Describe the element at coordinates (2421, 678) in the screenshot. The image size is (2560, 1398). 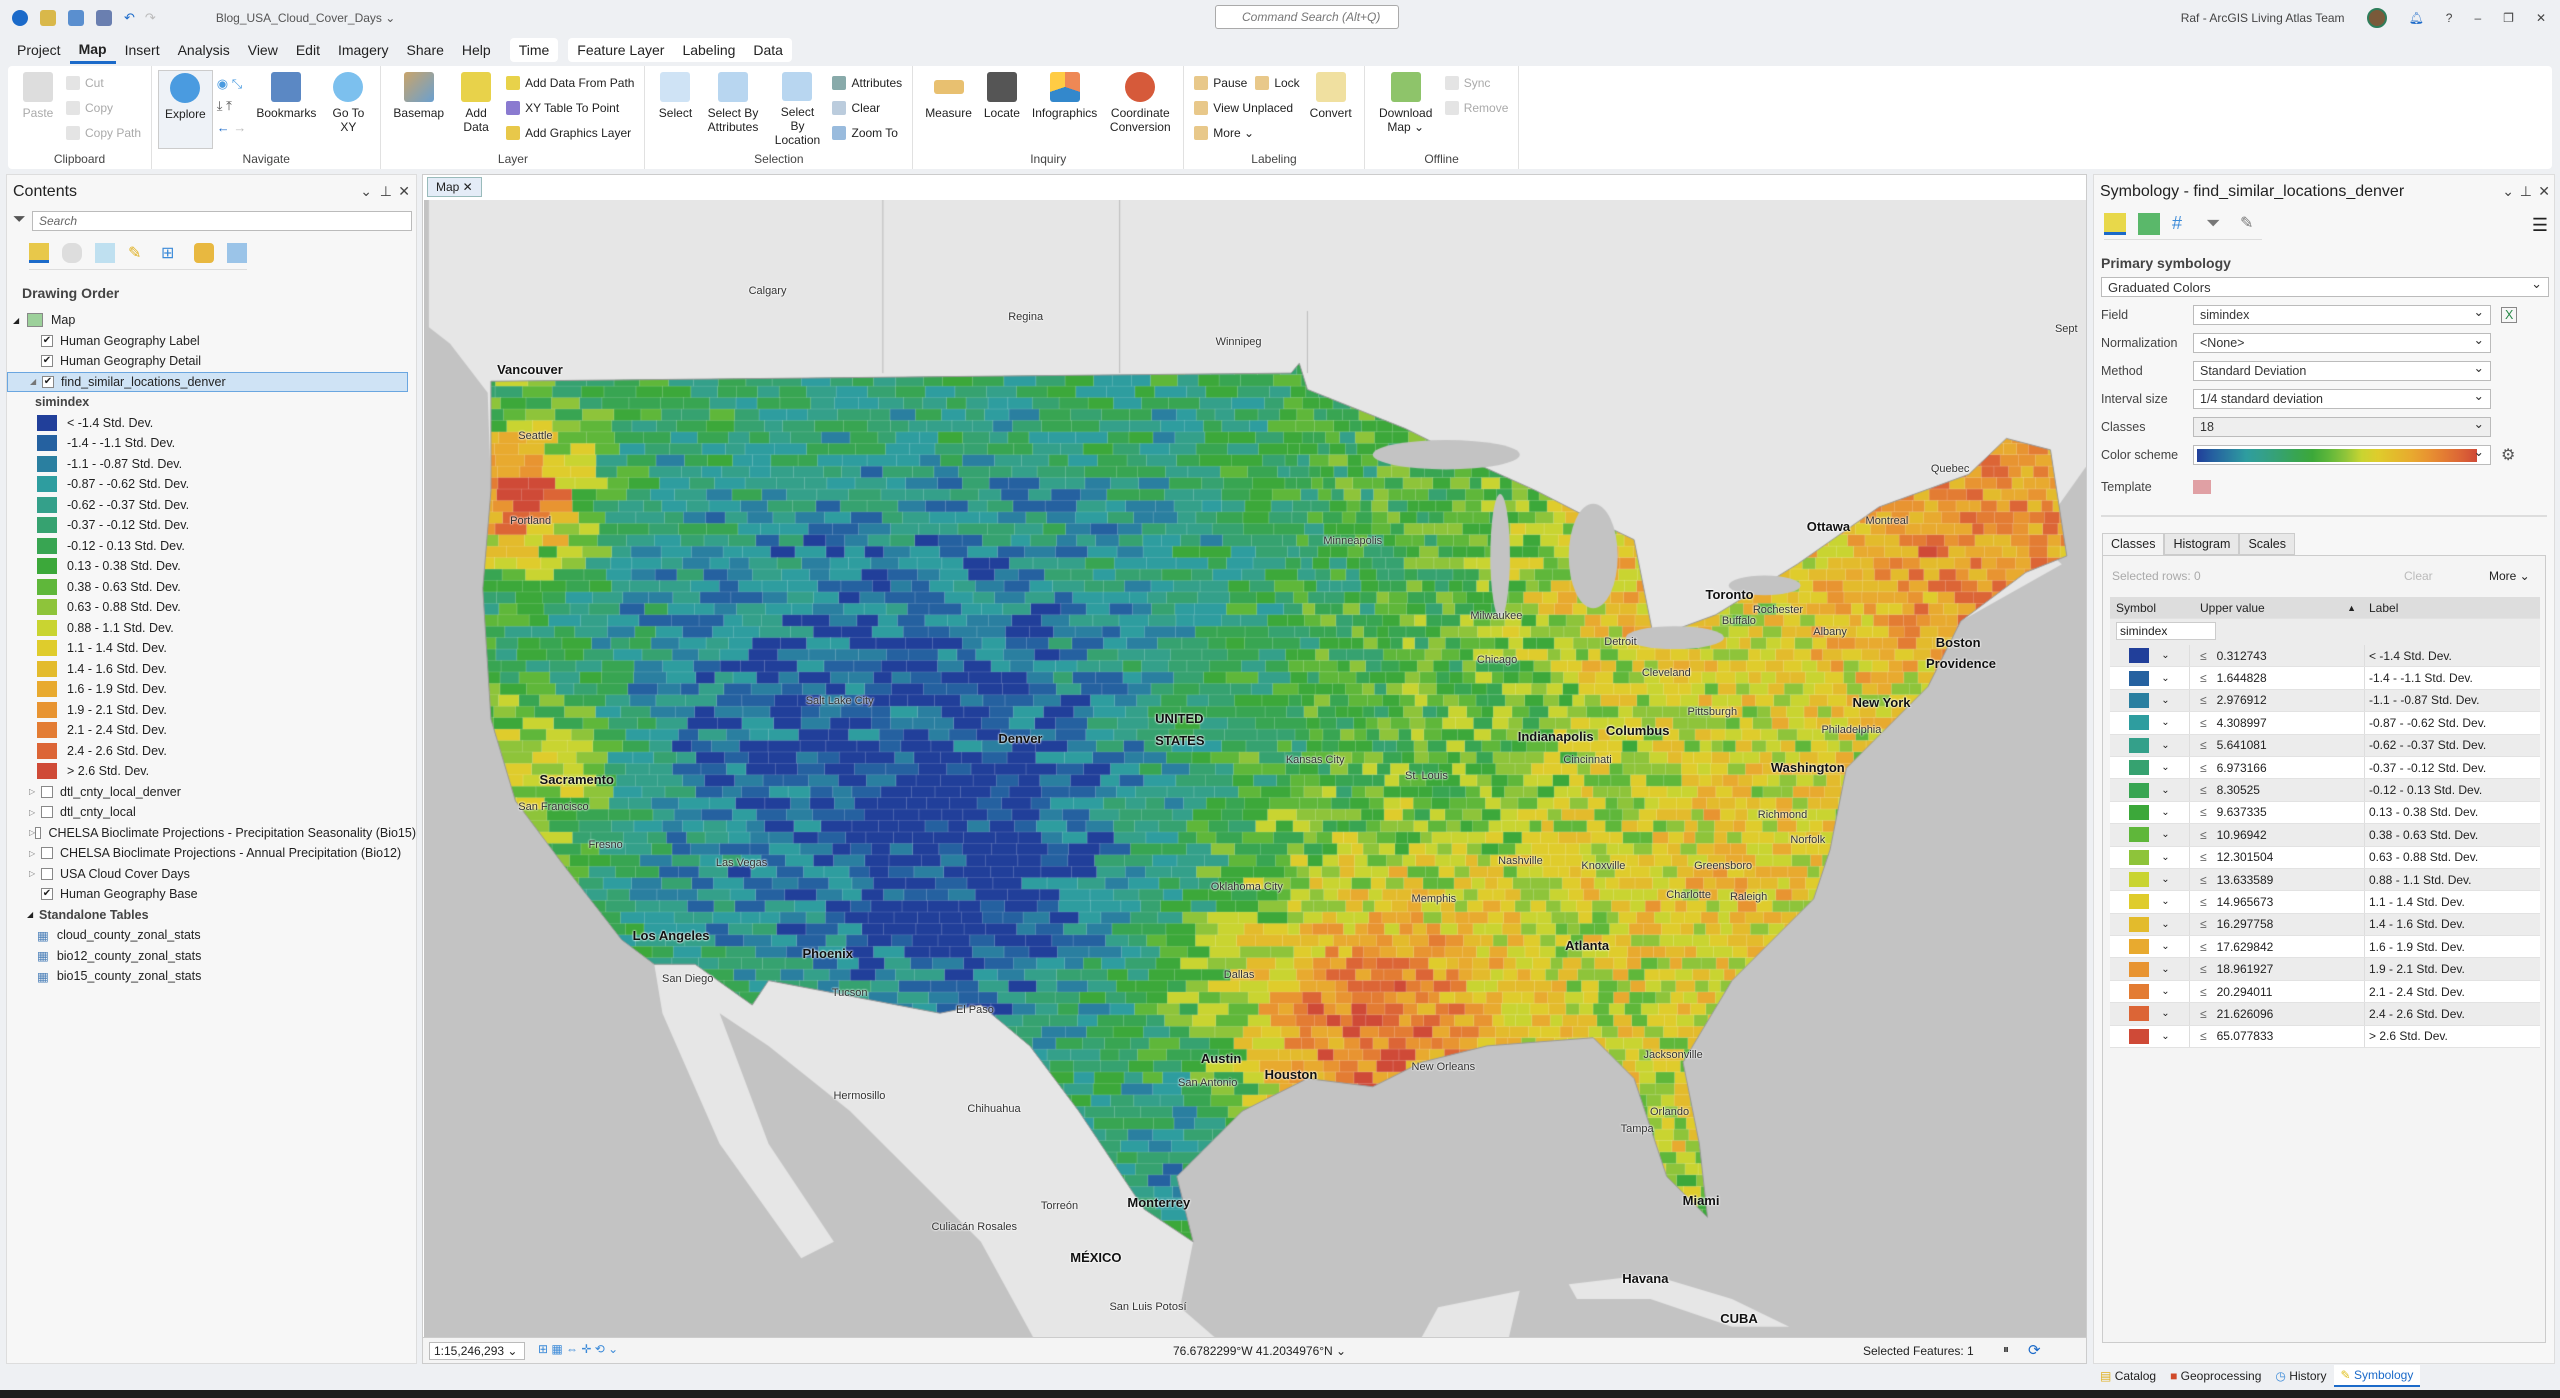
I see `class-label: -1.4 - -1.1 Std. Dev.` at that location.